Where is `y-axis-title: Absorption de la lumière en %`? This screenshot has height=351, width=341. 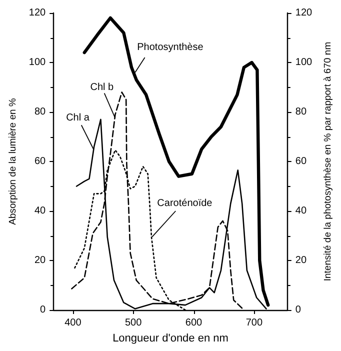
y-axis-title: Absorption de la lumière en % is located at coordinates (13, 161).